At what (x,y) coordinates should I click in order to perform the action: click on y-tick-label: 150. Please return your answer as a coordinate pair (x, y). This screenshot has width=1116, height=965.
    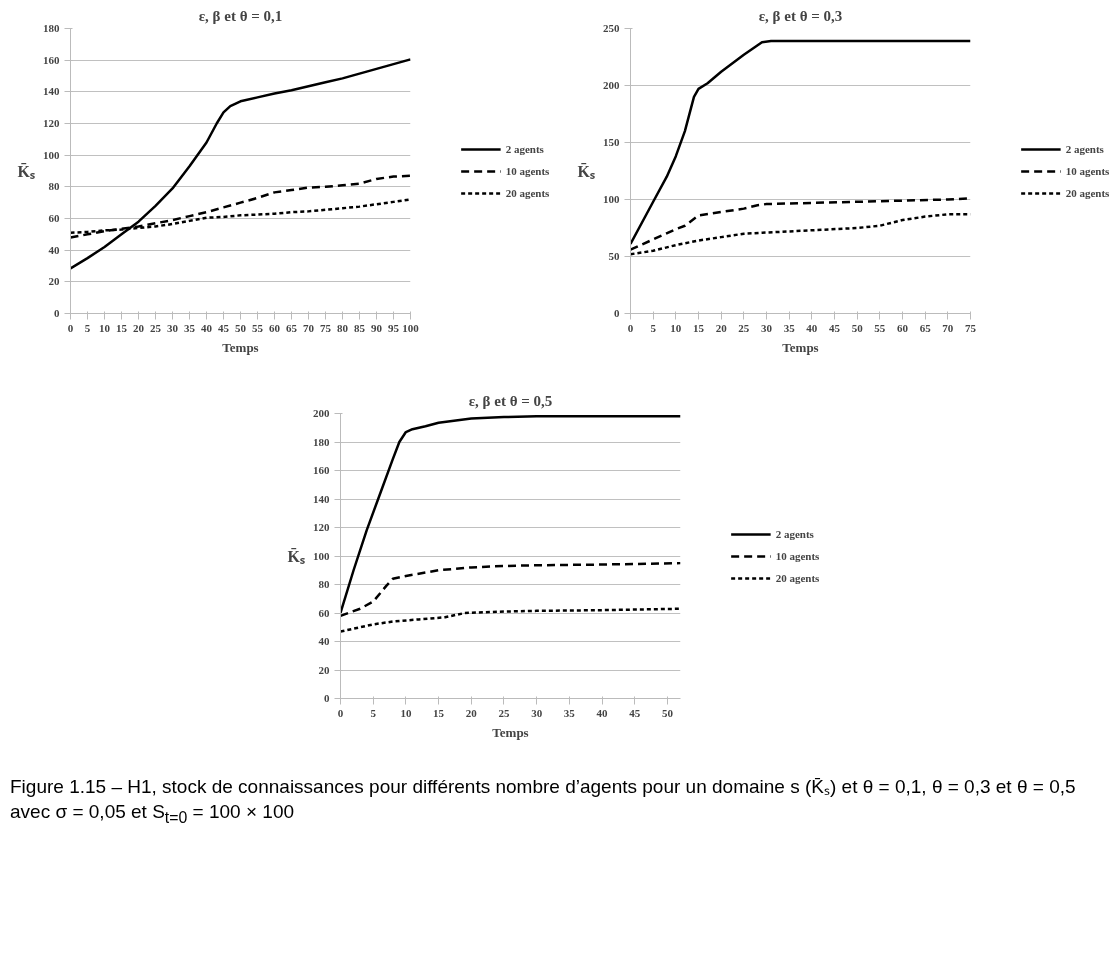
    Looking at the image, I should click on (611, 142).